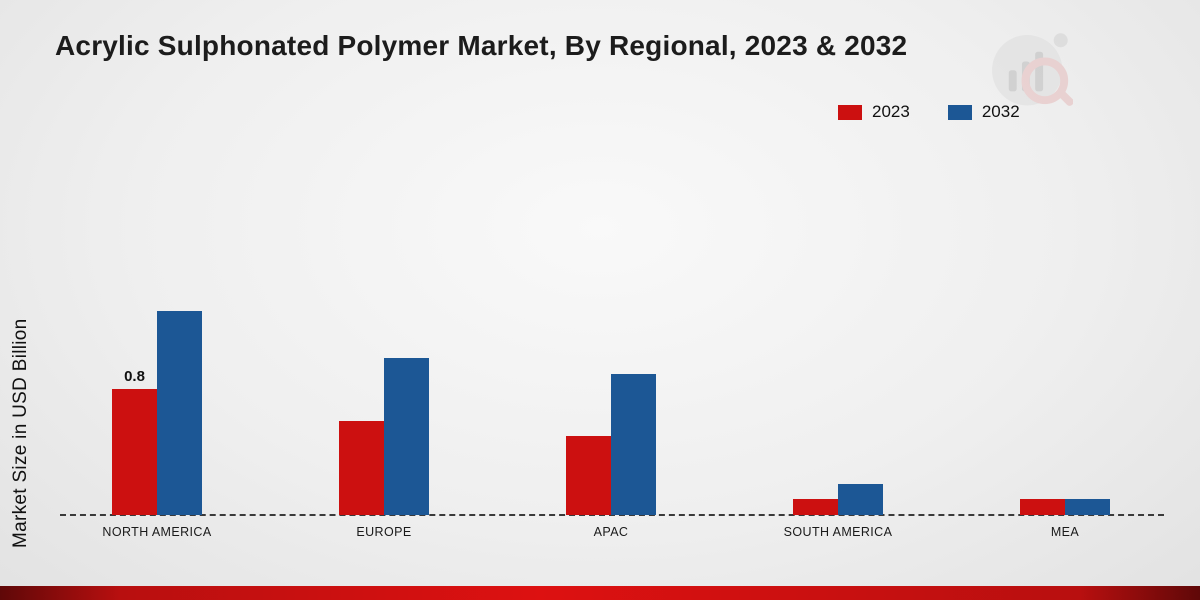 The height and width of the screenshot is (600, 1200). I want to click on bar-2023-europe, so click(361, 468).